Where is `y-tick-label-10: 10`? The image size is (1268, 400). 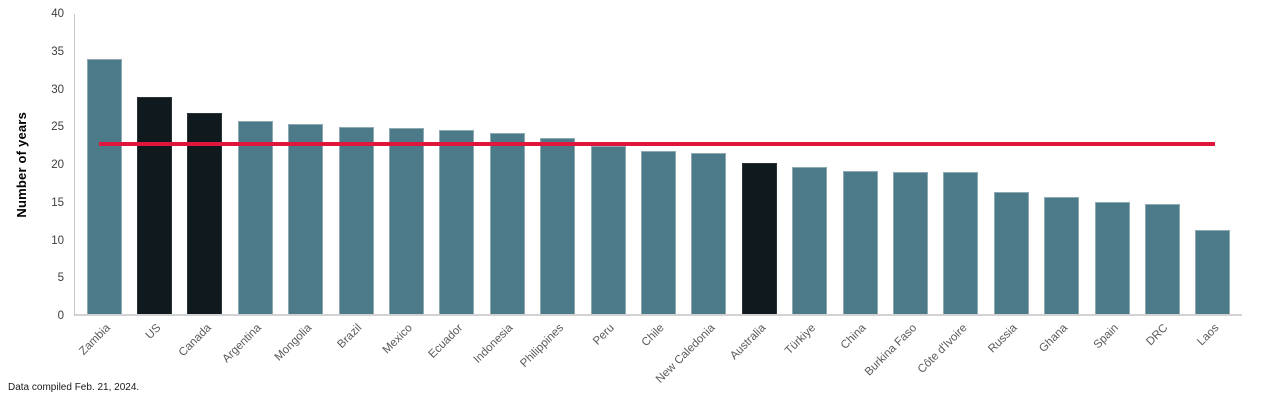 y-tick-label-10: 10 is located at coordinates (57, 240).